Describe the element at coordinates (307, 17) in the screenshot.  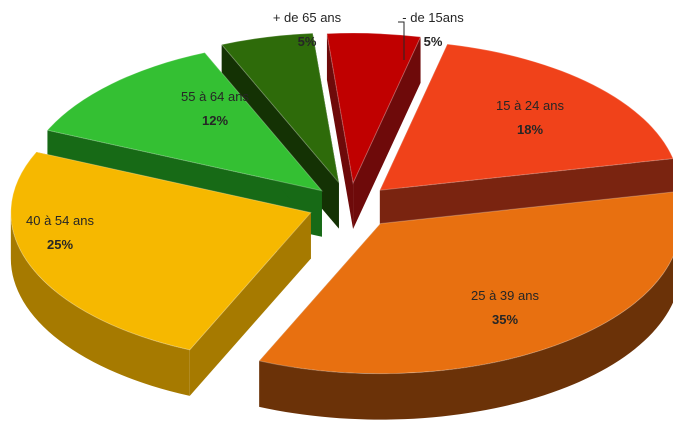
I see `slice-label: + de 65 ans` at that location.